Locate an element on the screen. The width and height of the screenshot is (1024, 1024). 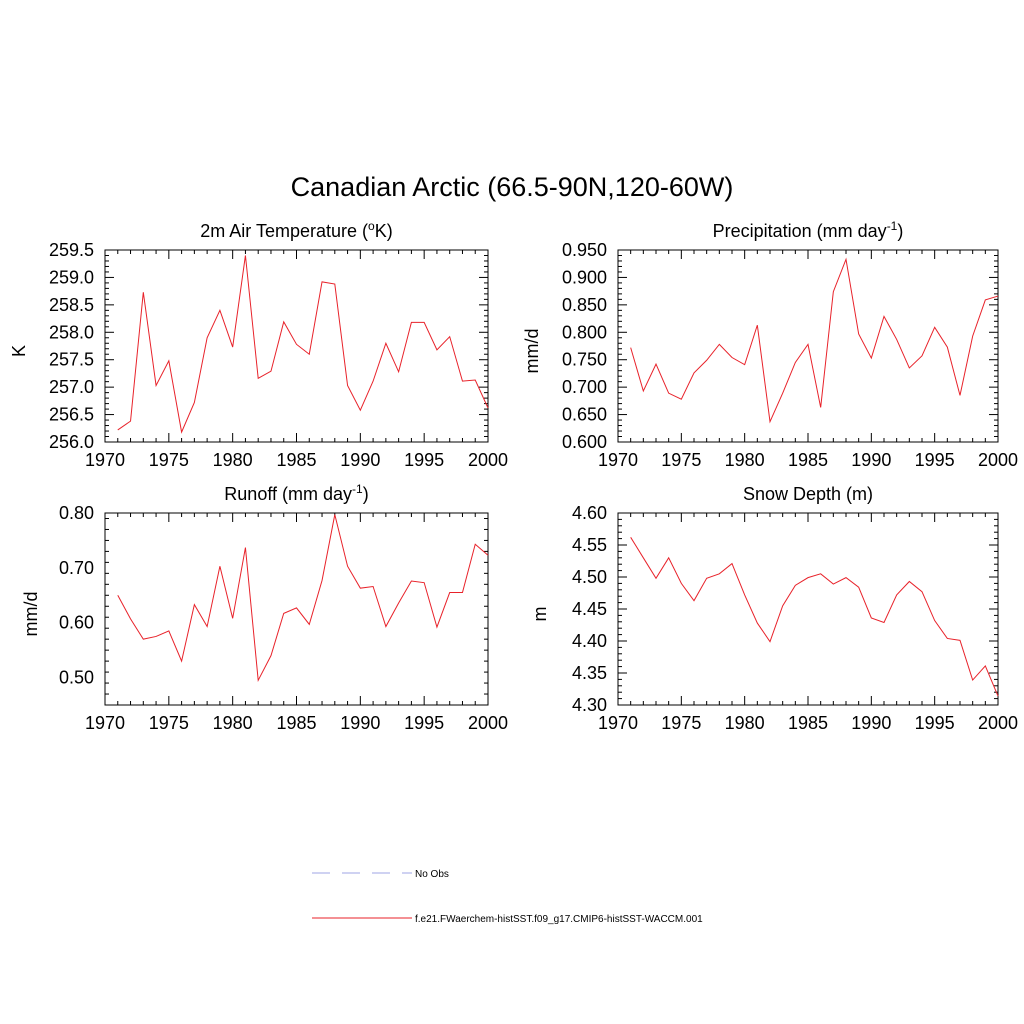
snow-depth-x-tick-label: 1975 is located at coordinates (681, 723).